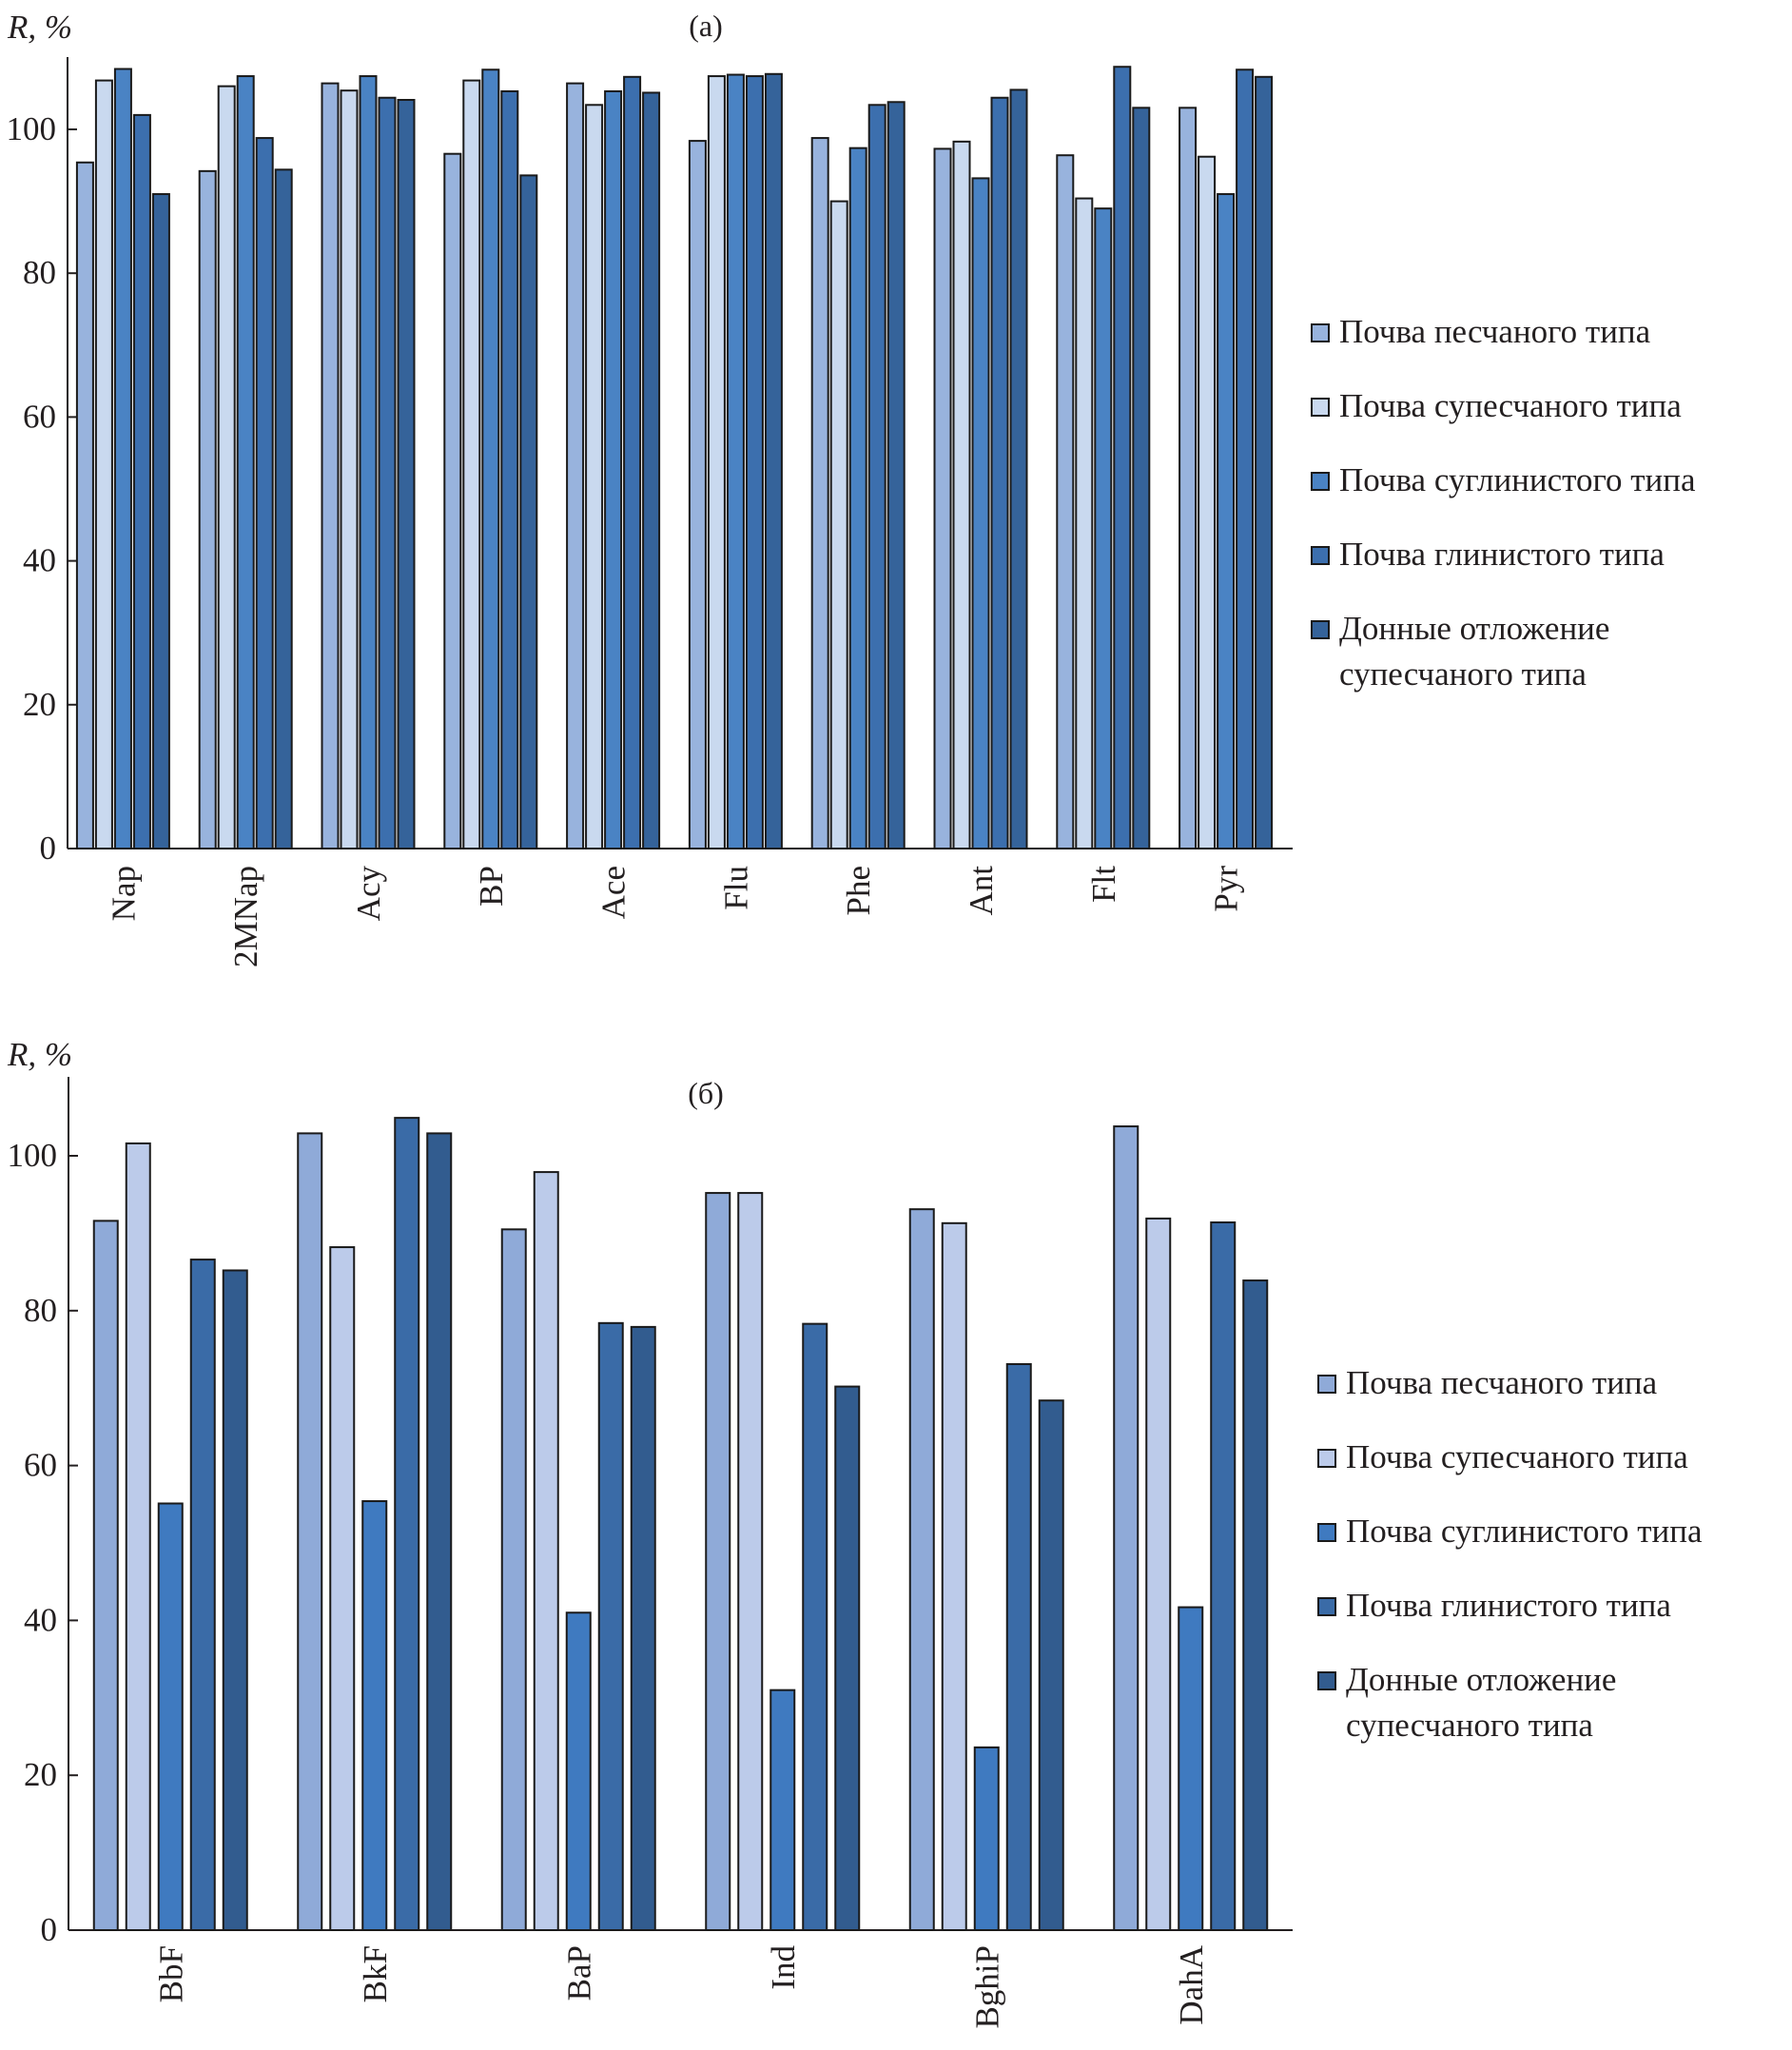 The image size is (1792, 2050). I want to click on legend-label: Почва супесчаного типа, so click(1517, 1456).